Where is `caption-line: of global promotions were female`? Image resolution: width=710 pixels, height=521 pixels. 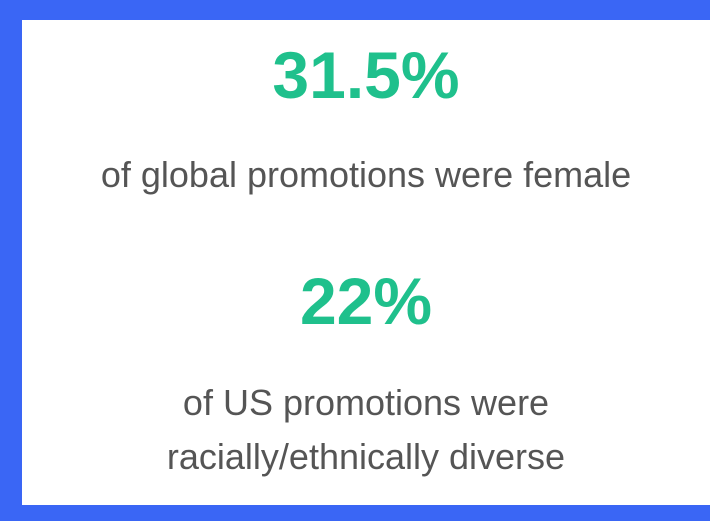 caption-line: of global promotions were female is located at coordinates (366, 174).